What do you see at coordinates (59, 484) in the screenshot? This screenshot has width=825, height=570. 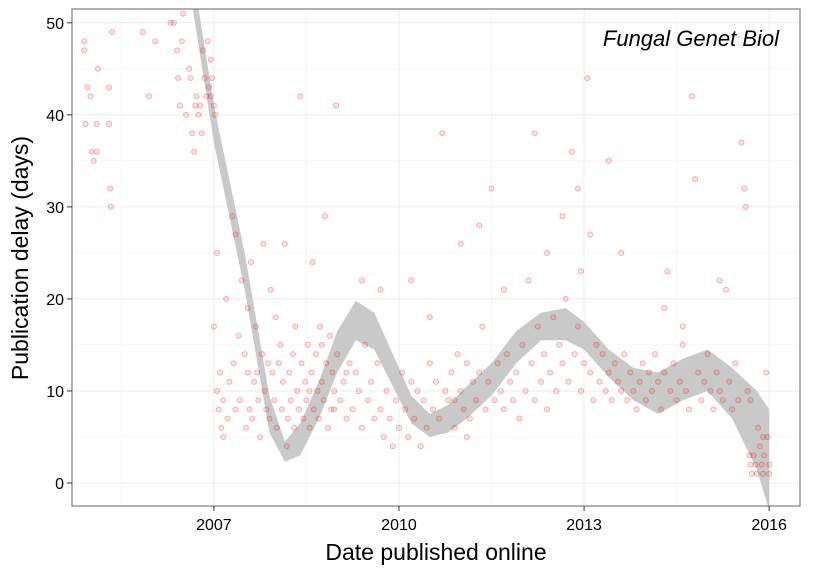 I see `y-tick-label: 0` at bounding box center [59, 484].